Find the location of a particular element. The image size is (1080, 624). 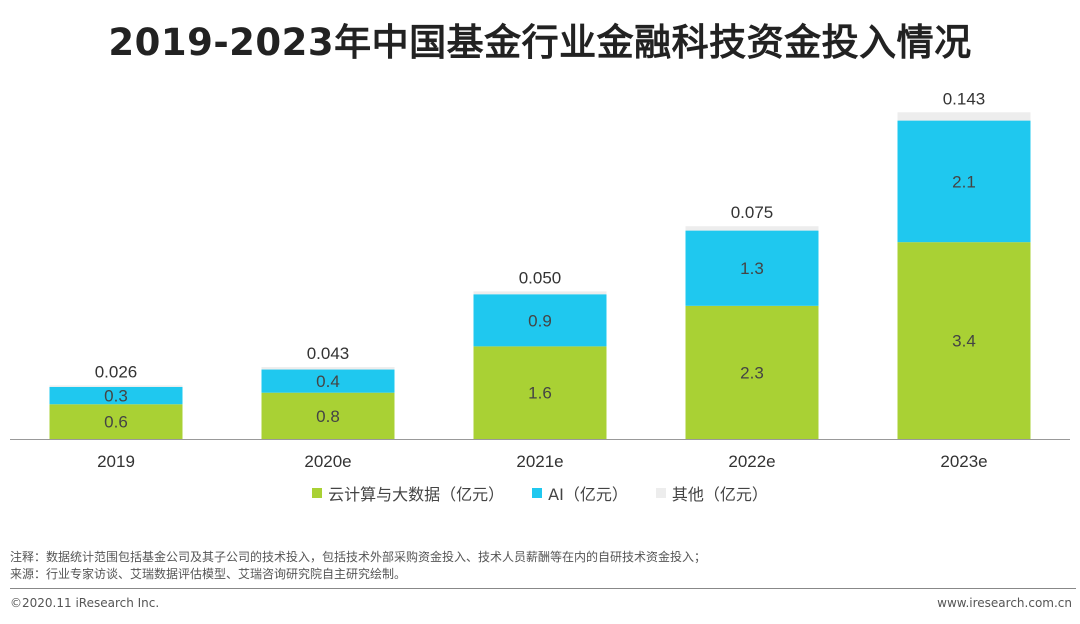

bar-other-2020e is located at coordinates (328, 368).